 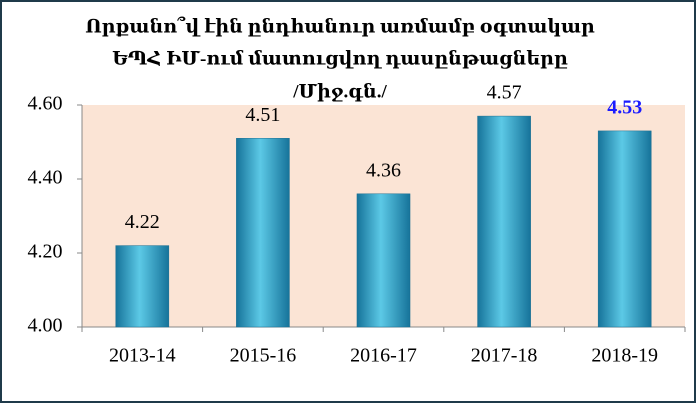 What do you see at coordinates (263, 356) in the screenshot?
I see `x-tick-label: 2015-16` at bounding box center [263, 356].